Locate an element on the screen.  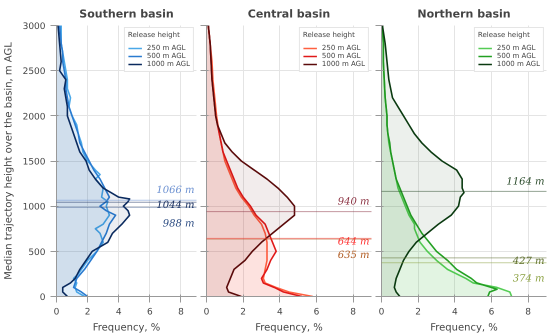
ref-line-label: 374 m is located at coordinates (528, 279).